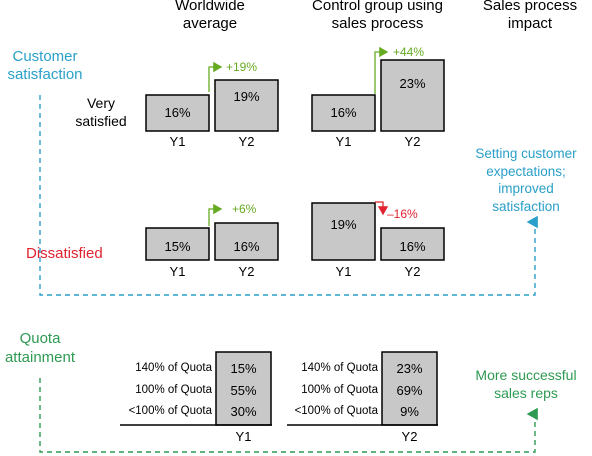 The image size is (592, 456). Describe the element at coordinates (339, 390) in the screenshot. I see `quota-control-row-100: 100% of Quota` at that location.